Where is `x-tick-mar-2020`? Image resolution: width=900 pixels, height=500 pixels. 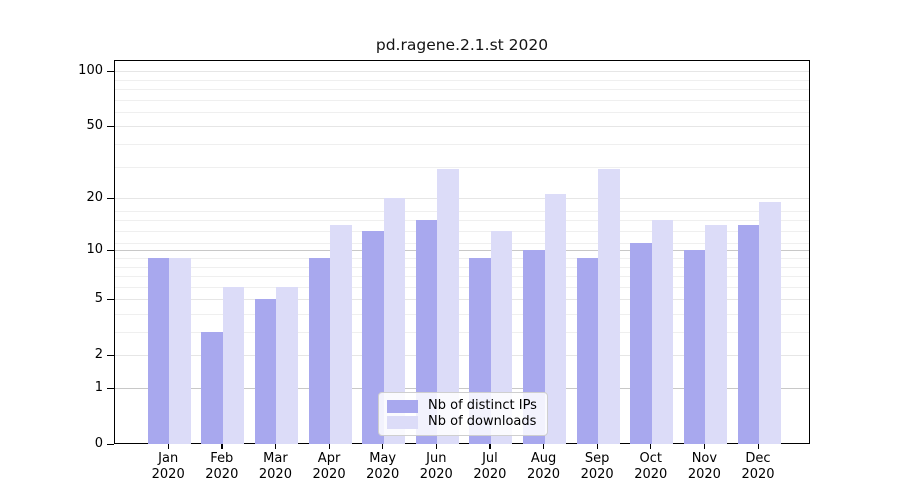 x-tick-mar-2020 is located at coordinates (275, 446).